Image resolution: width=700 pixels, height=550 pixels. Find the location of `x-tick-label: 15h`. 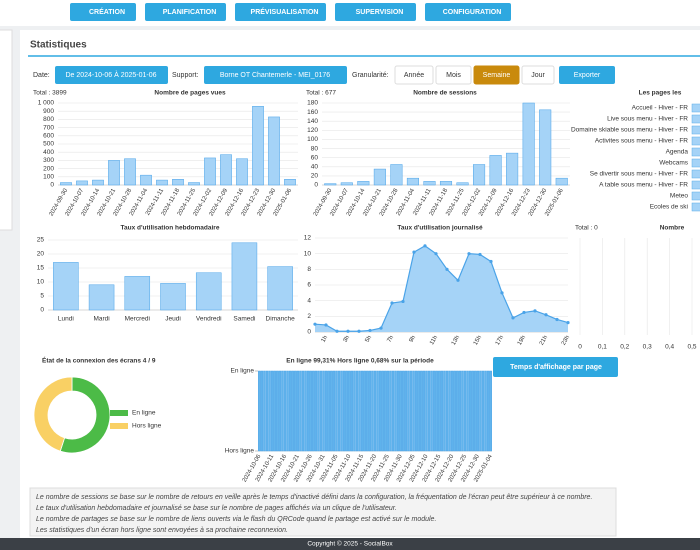

x-tick-label: 15h is located at coordinates (478, 341).